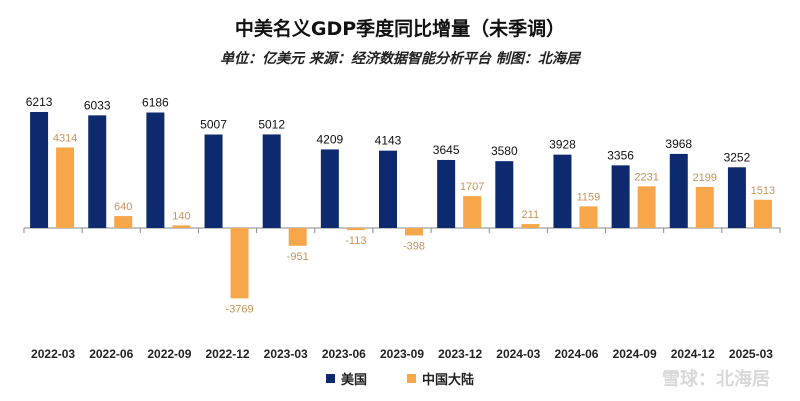  What do you see at coordinates (751, 354) in the screenshot?
I see `x-tick-label: 2025-03` at bounding box center [751, 354].